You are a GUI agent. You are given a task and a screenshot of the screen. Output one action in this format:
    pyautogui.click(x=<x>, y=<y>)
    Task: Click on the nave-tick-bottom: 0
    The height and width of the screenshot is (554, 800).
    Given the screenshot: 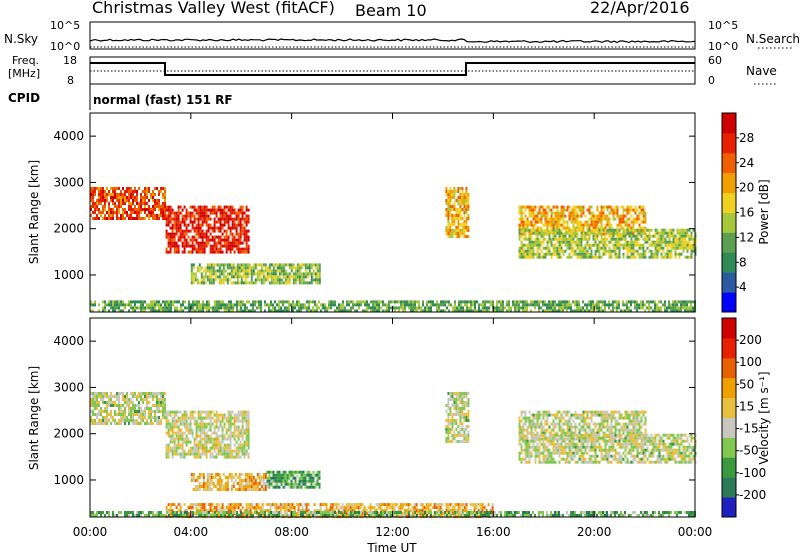 What is the action you would take?
    pyautogui.click(x=711, y=80)
    